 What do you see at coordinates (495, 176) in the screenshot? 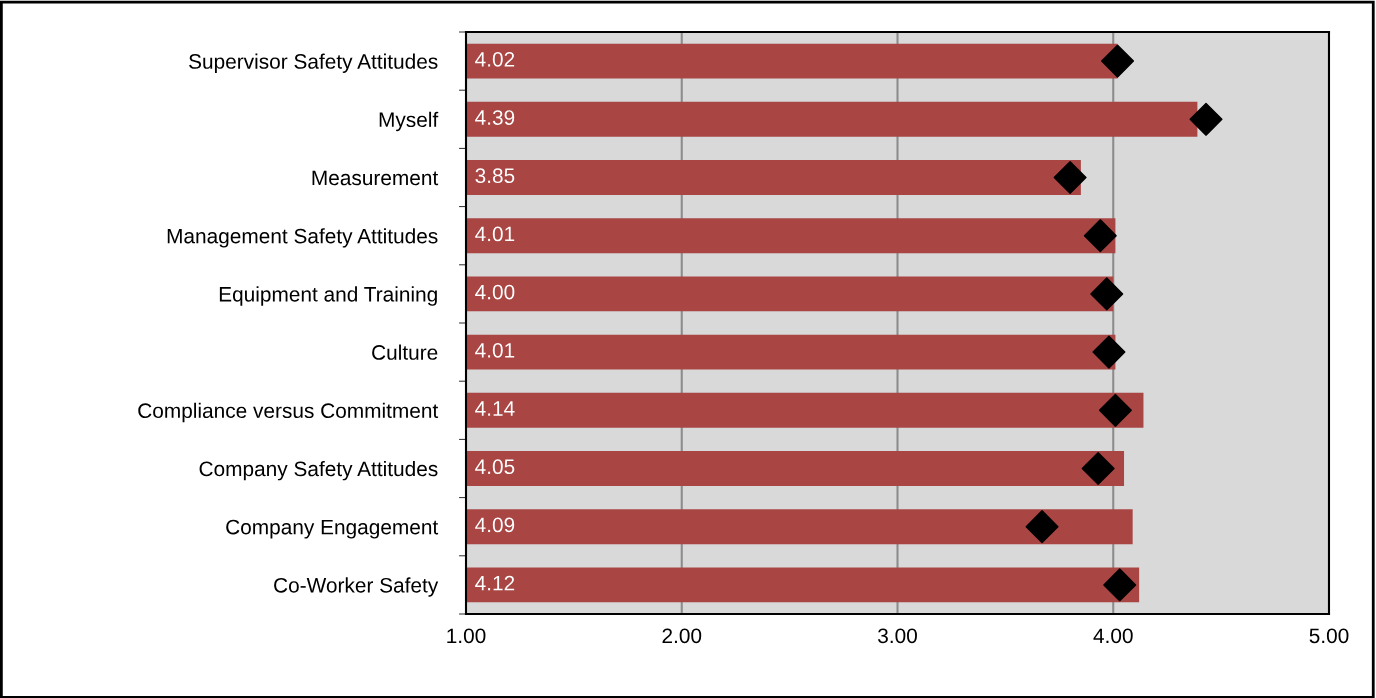
I see `data-label: 3.85` at bounding box center [495, 176].